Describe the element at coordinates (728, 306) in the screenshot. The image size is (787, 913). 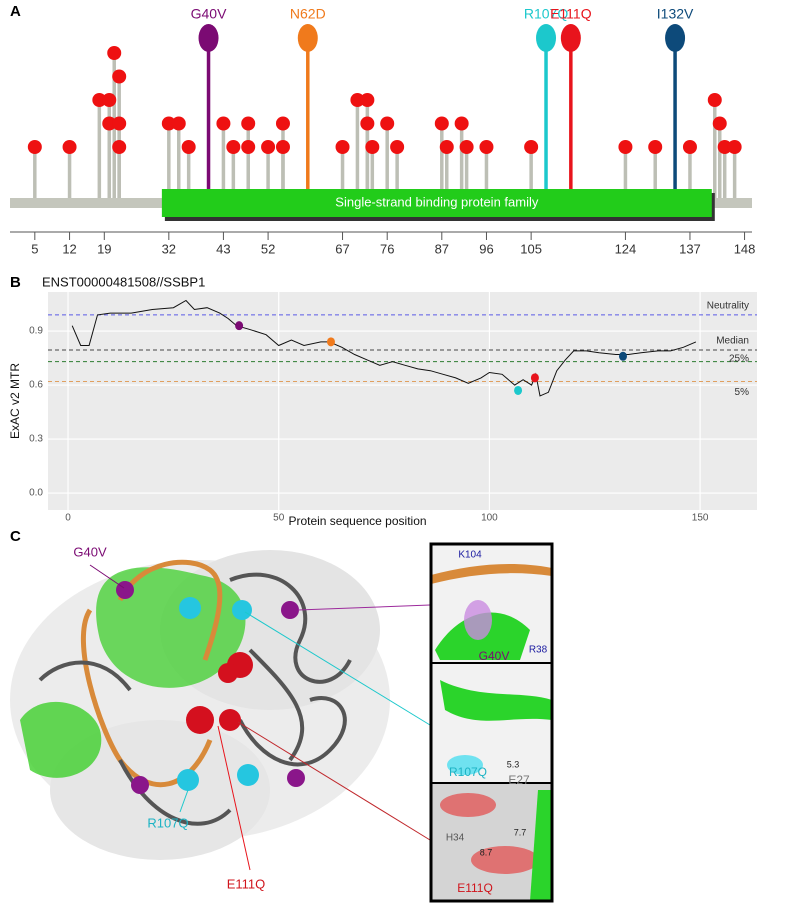
I see `reference-label: Neutrality` at that location.